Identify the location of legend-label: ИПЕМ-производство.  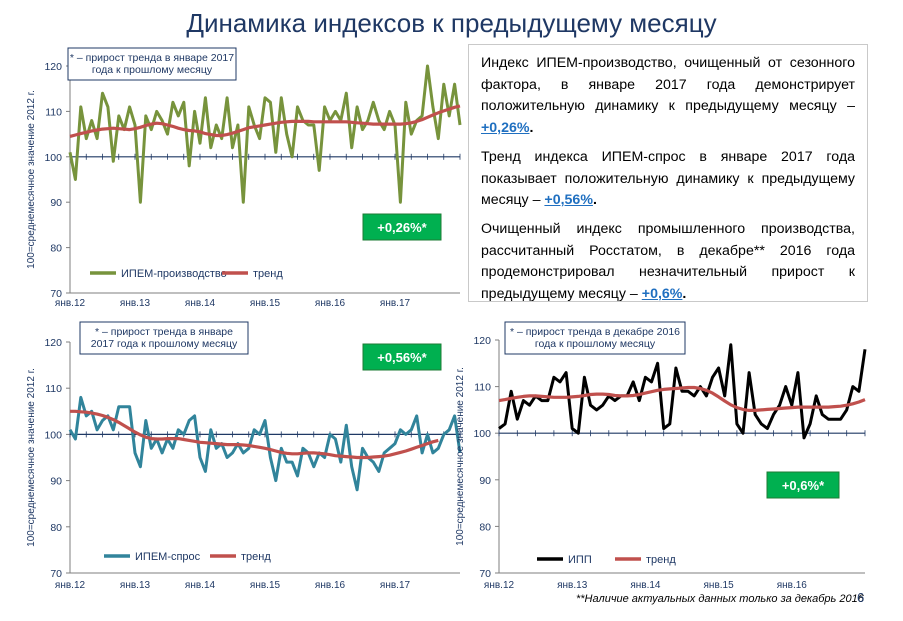
(174, 274).